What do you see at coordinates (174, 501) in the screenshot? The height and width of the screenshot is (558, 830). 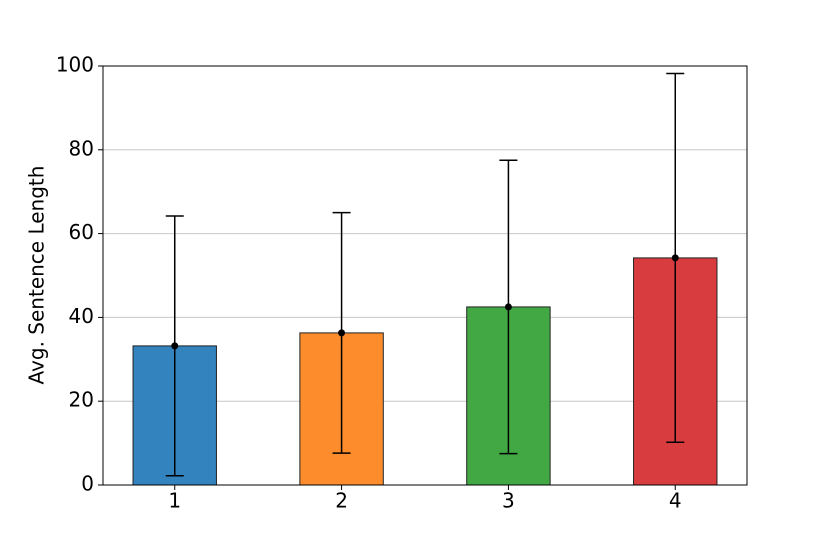 I see `x-tick-label: 1` at bounding box center [174, 501].